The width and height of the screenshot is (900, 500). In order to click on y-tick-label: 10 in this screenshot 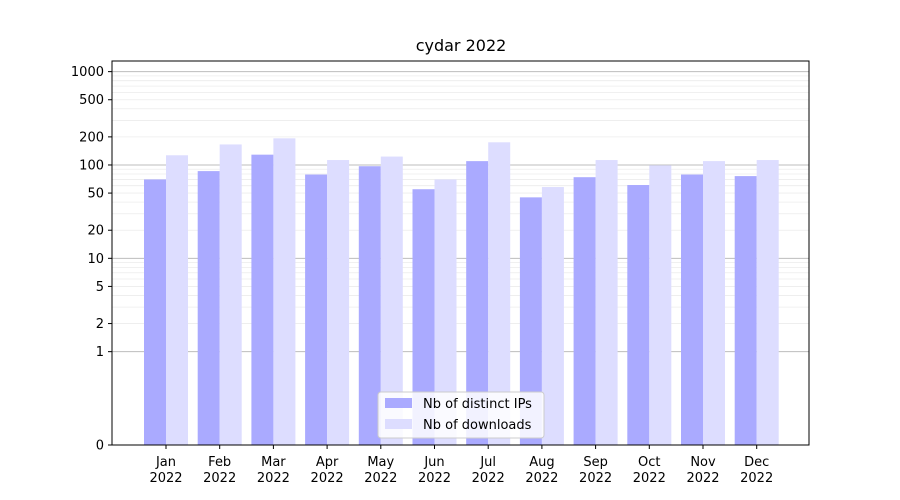, I will do `click(95, 259)`.